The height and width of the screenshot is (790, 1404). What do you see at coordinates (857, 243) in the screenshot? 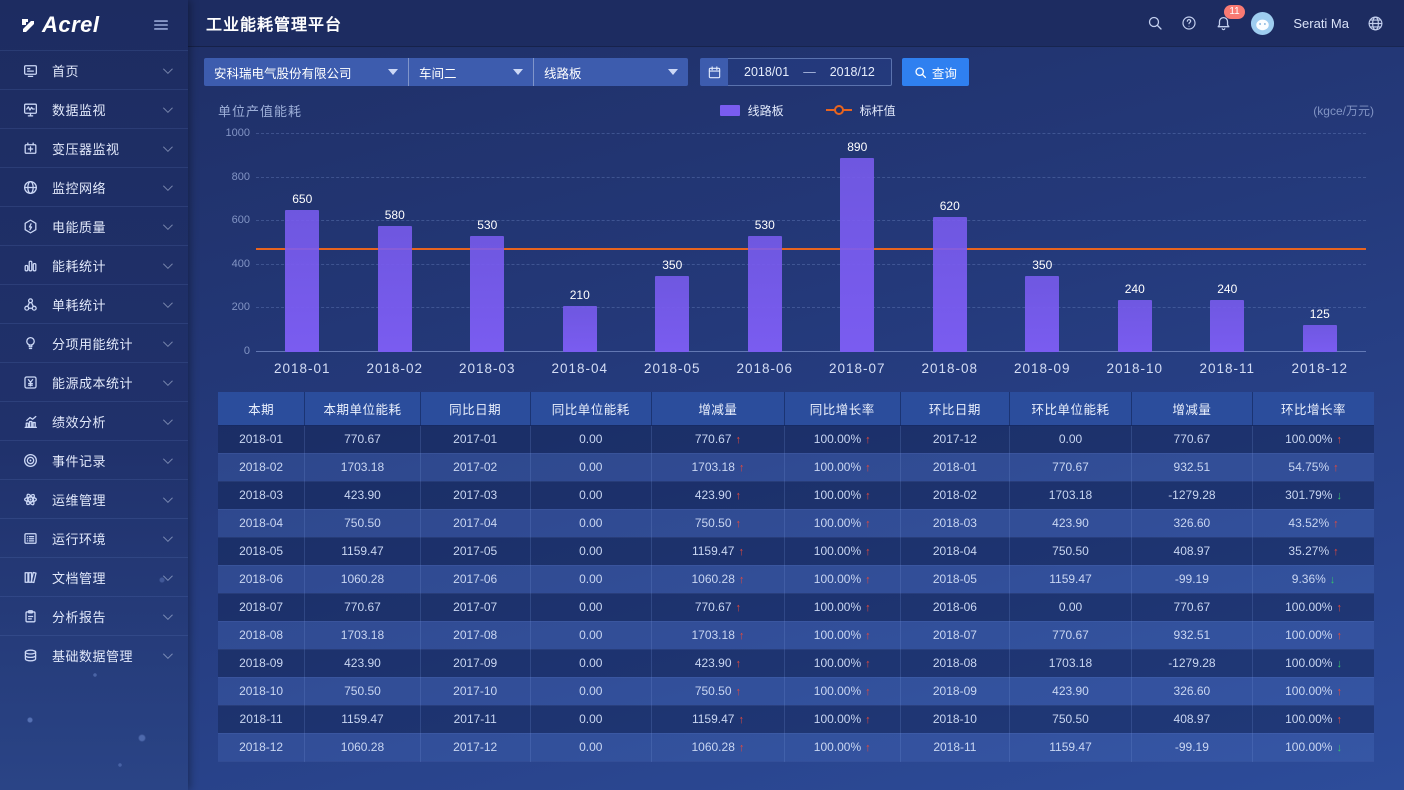
I see `bar-group: 890` at bounding box center [857, 243].